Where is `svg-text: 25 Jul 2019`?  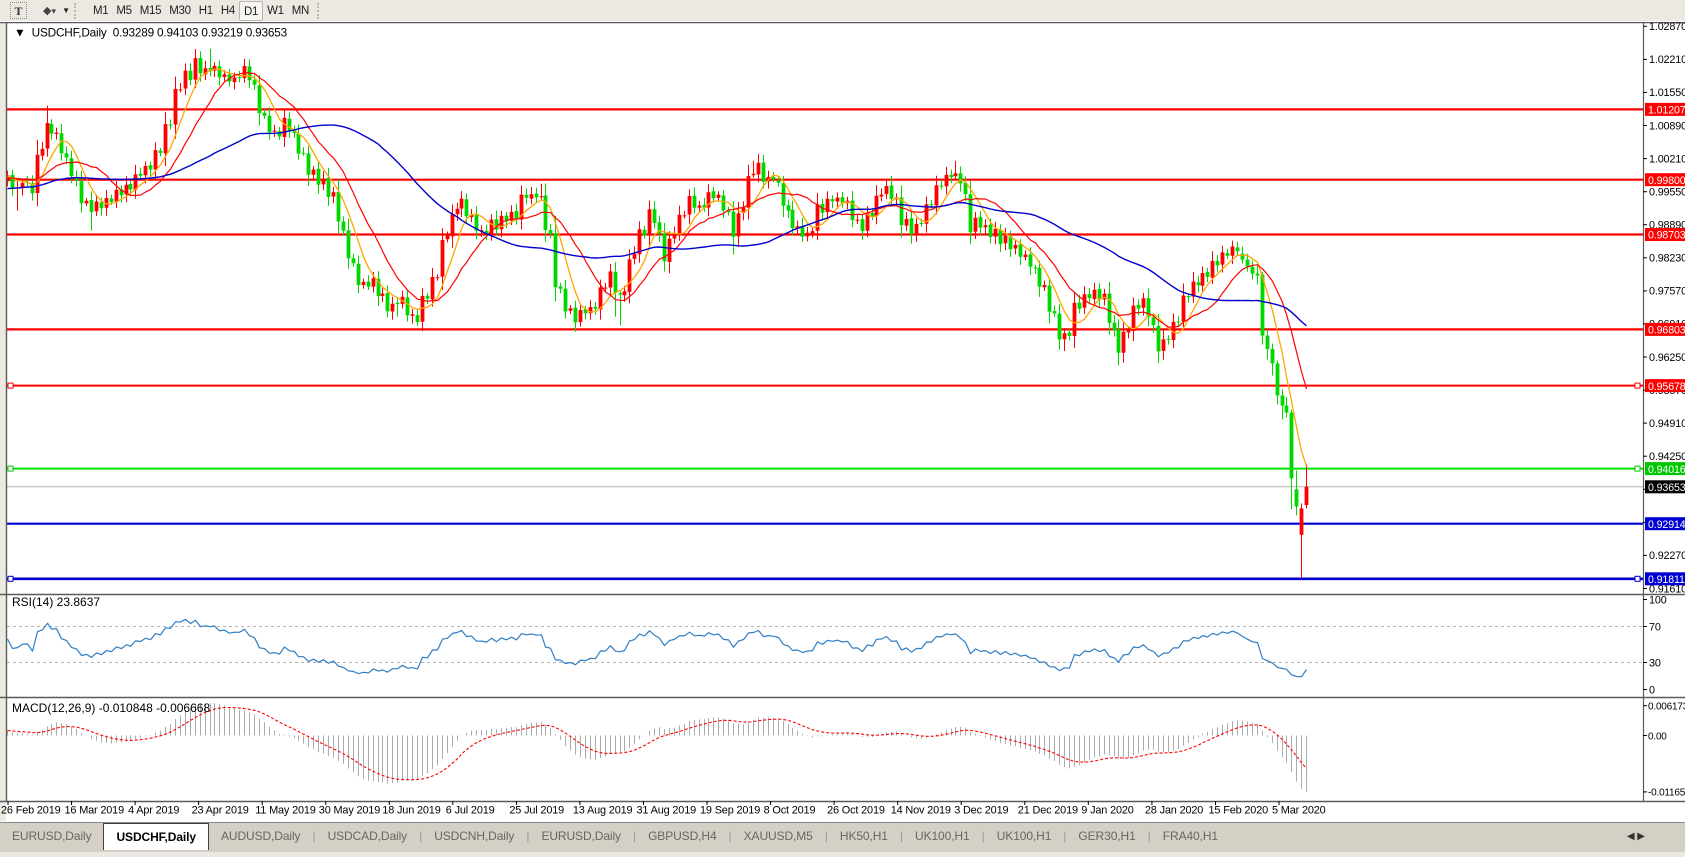
svg-text: 25 Jul 2019 is located at coordinates (536, 811).